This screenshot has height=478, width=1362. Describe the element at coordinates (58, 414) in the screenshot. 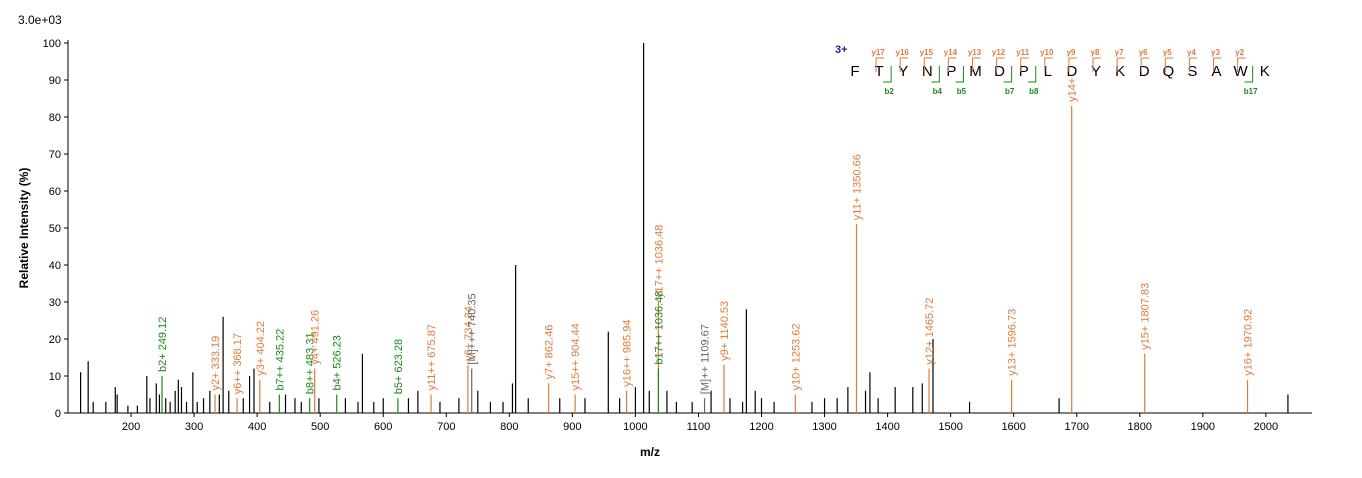

I see `y-tick-label: 0` at that location.